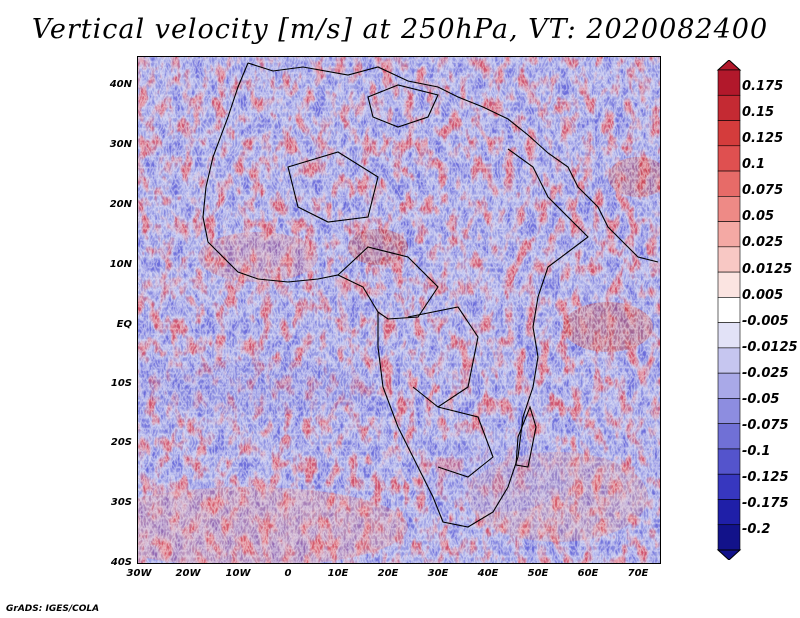 This screenshot has width=800, height=618. I want to click on lat-label: 30N, so click(120, 144).